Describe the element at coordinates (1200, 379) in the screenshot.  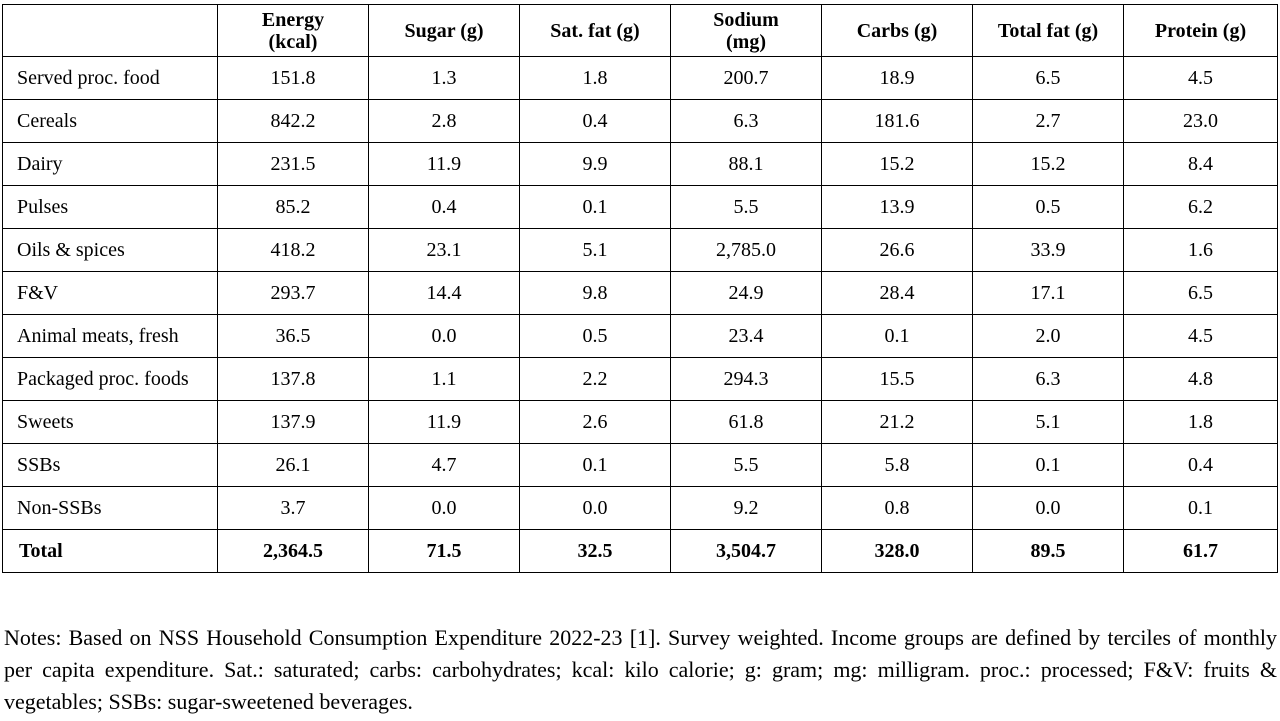
I see `table-cell: 4.8` at that location.